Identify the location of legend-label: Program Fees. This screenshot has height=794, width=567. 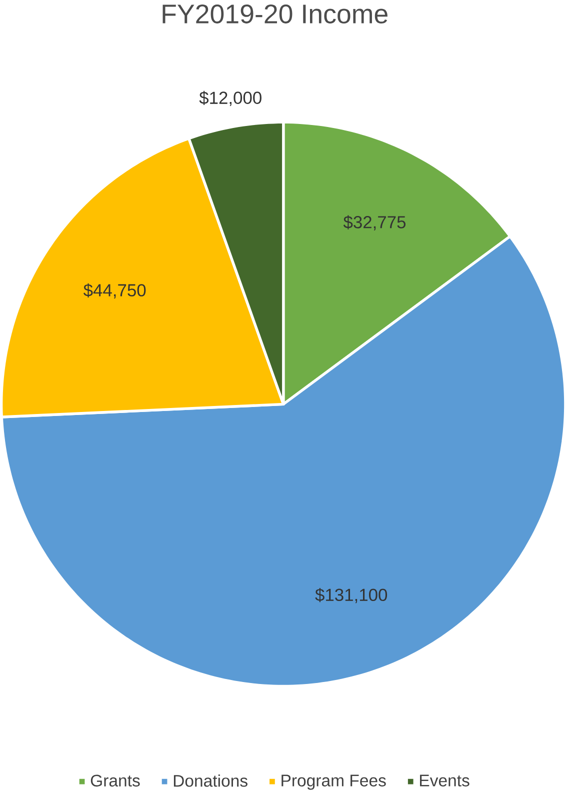
(334, 782).